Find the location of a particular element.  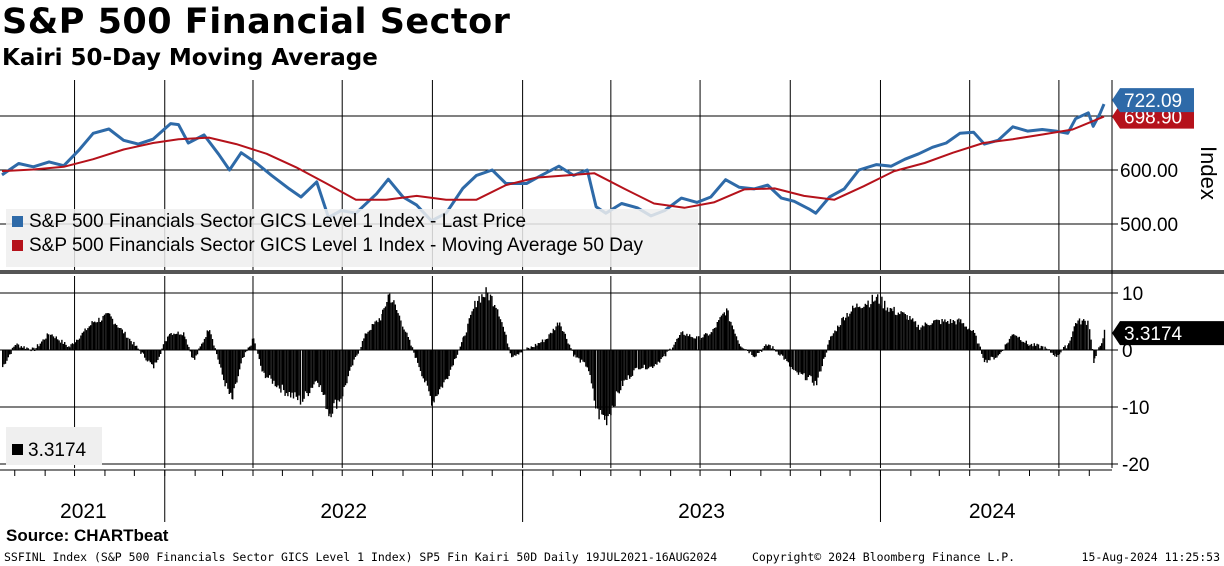

lower-y-tick-label: 10 is located at coordinates (1132, 294).